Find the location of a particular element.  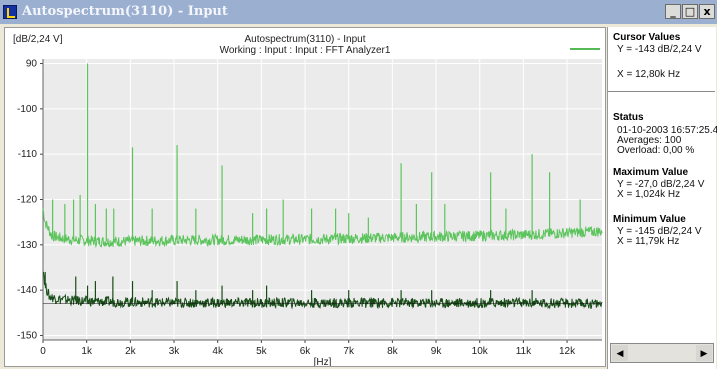

y-tick-label: -130 is located at coordinates (27, 245).